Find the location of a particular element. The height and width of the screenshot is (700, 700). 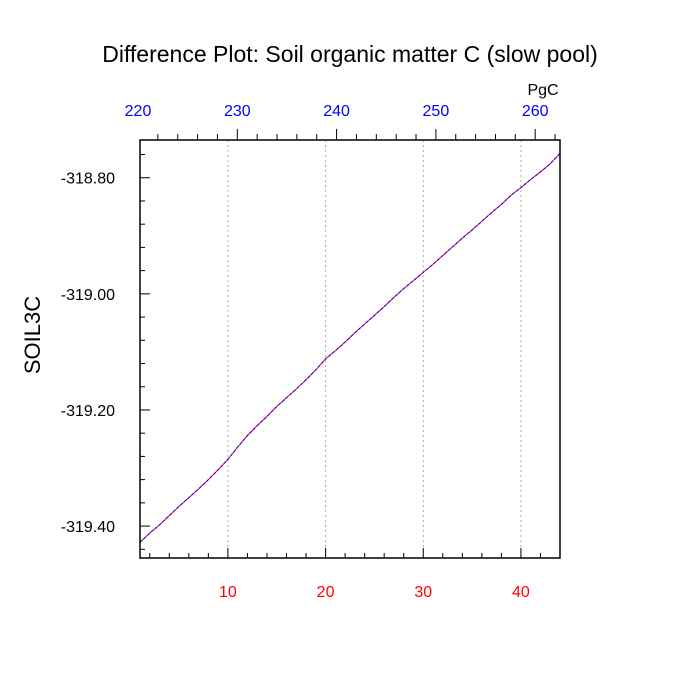

top-tick-label: 260 is located at coordinates (535, 111).